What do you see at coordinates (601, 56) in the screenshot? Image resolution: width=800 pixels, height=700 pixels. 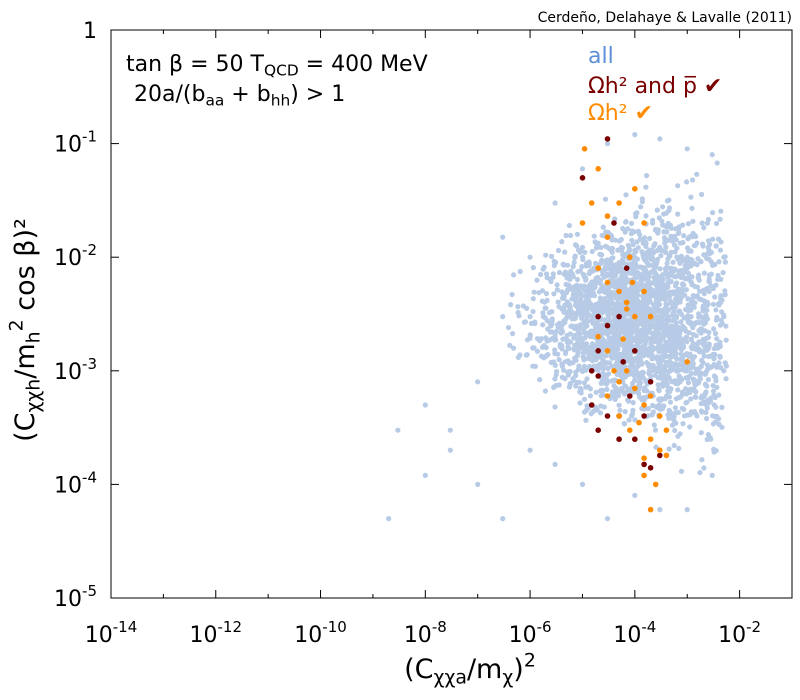 I see `legend-entry-all: all` at bounding box center [601, 56].